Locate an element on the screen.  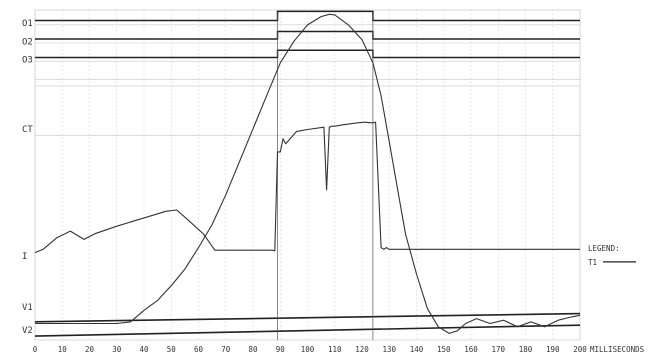
channel-label-v2: V2 is located at coordinates (27, 331).